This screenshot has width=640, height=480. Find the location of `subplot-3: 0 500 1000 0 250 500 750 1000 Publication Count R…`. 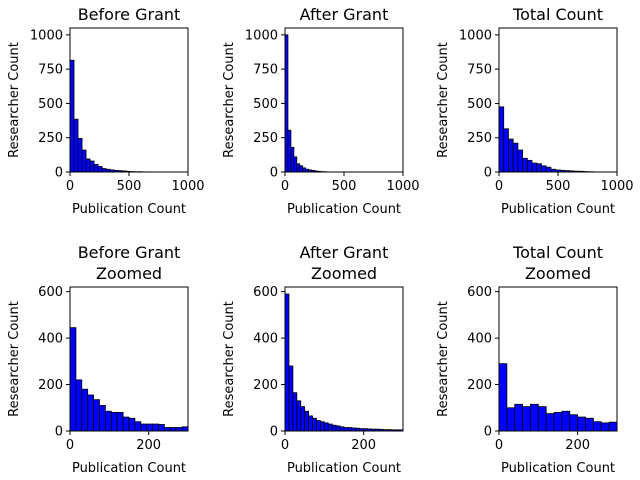

subplot-3: 0 500 1000 0 250 500 750 1000 Publication Count R… is located at coordinates (535, 111).